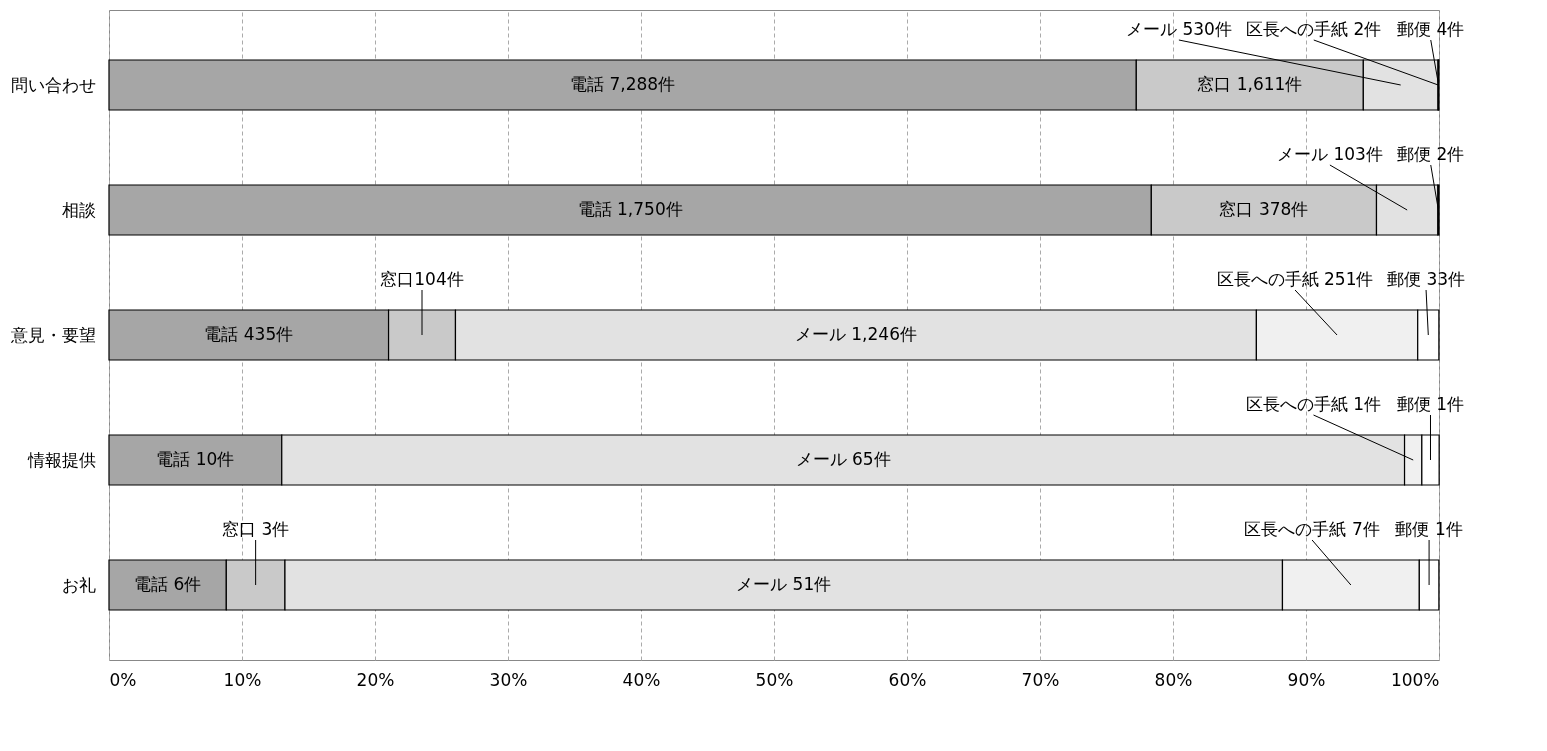 This screenshot has height=751, width=1547. I want to click on data-label: 区長への手紙 2件, so click(1314, 29).